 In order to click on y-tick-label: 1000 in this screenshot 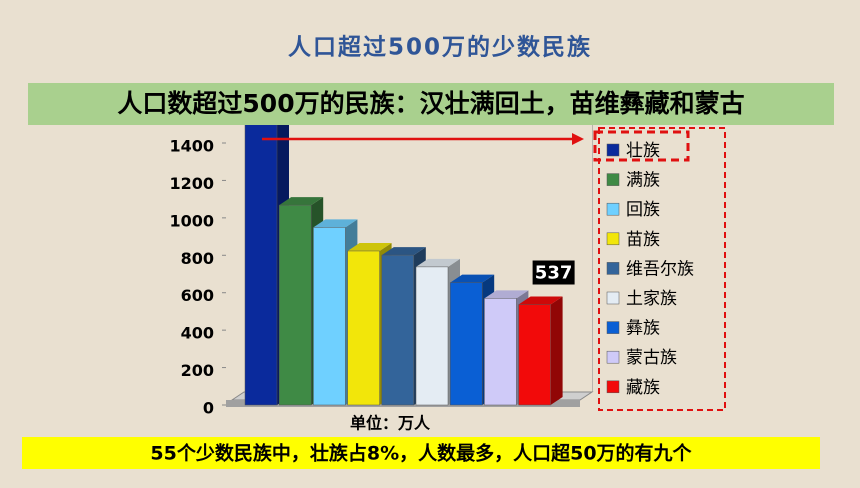, I will do `click(191, 220)`.